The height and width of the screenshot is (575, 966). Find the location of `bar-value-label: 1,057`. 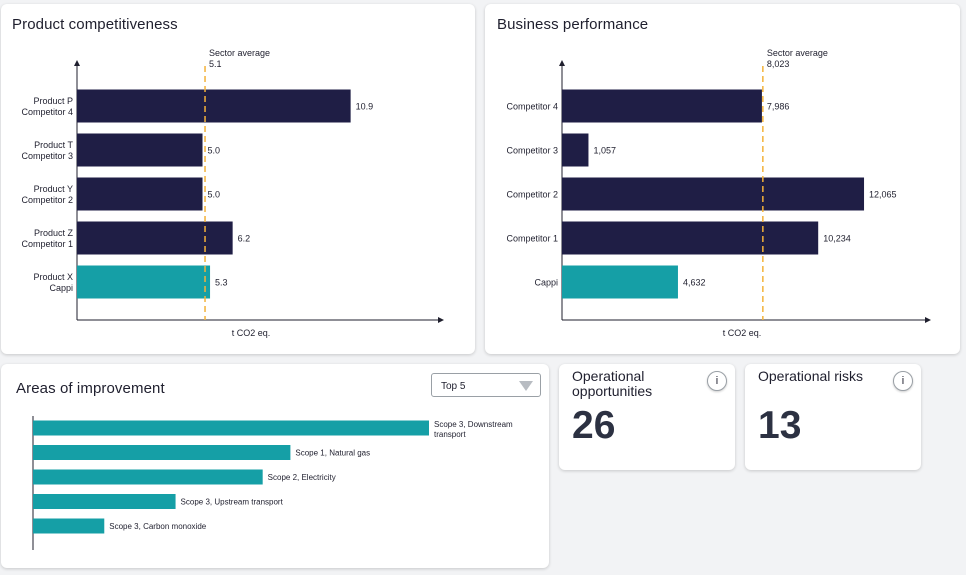

bar-value-label: 1,057 is located at coordinates (604, 151).